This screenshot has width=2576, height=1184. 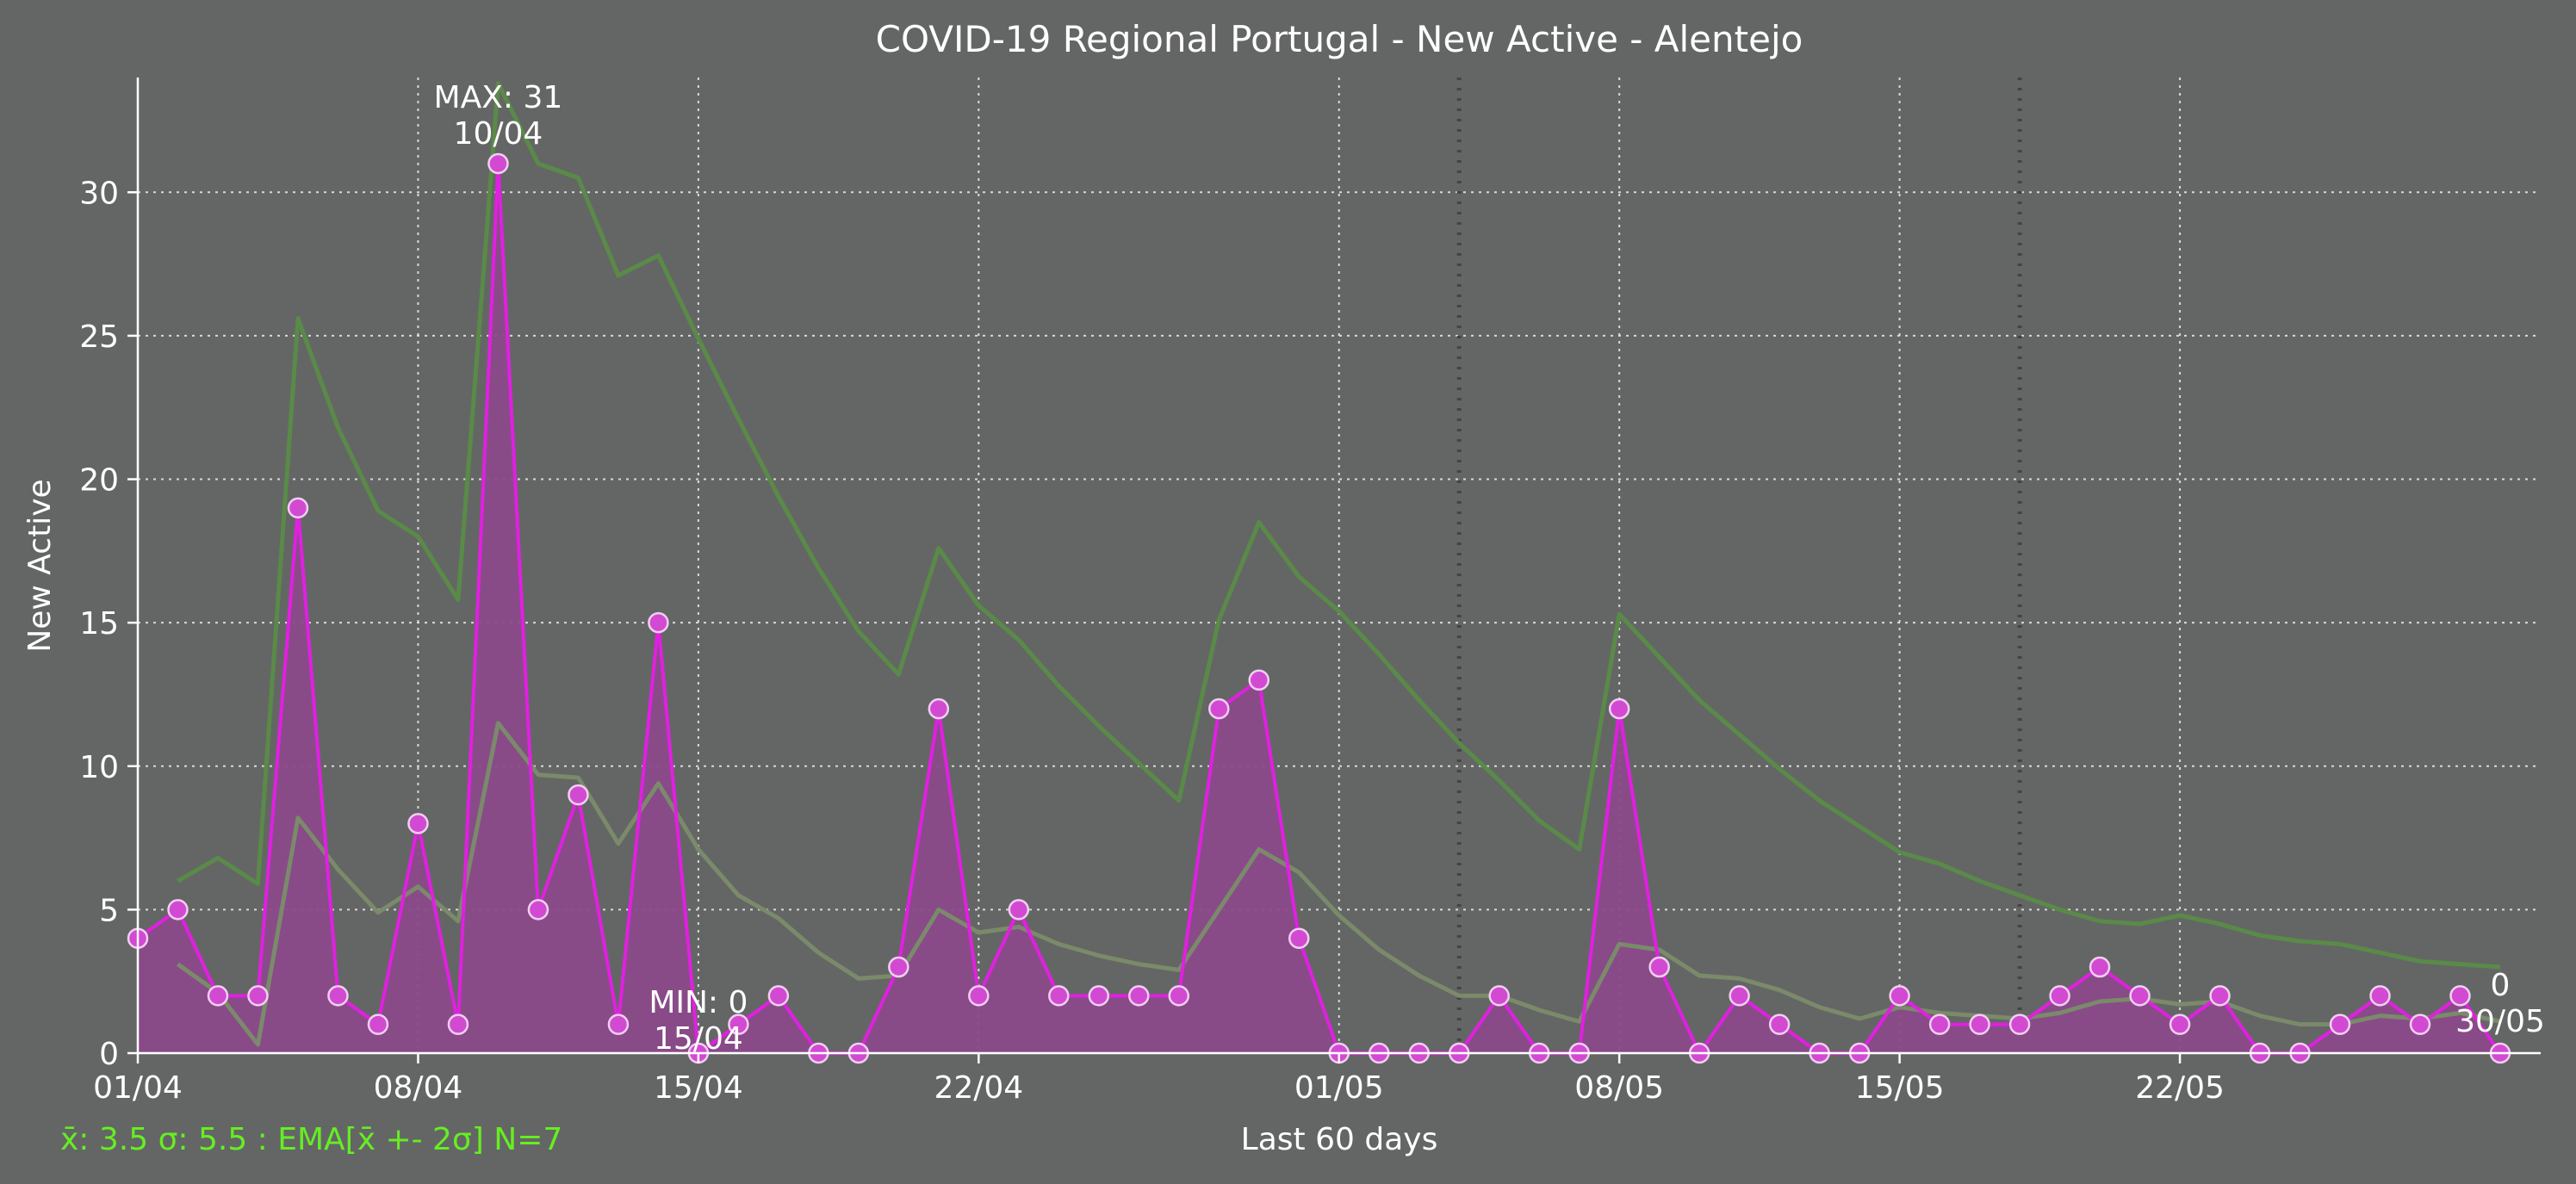 I want to click on x-tick-label: 15/05, so click(x=1900, y=1088).